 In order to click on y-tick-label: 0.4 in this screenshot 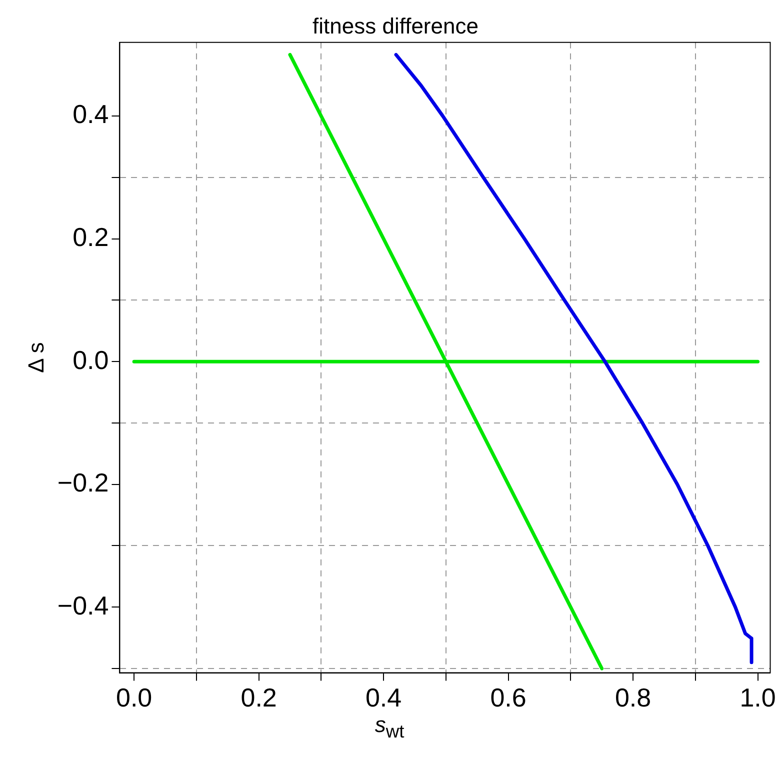, I will do `click(90, 114)`.